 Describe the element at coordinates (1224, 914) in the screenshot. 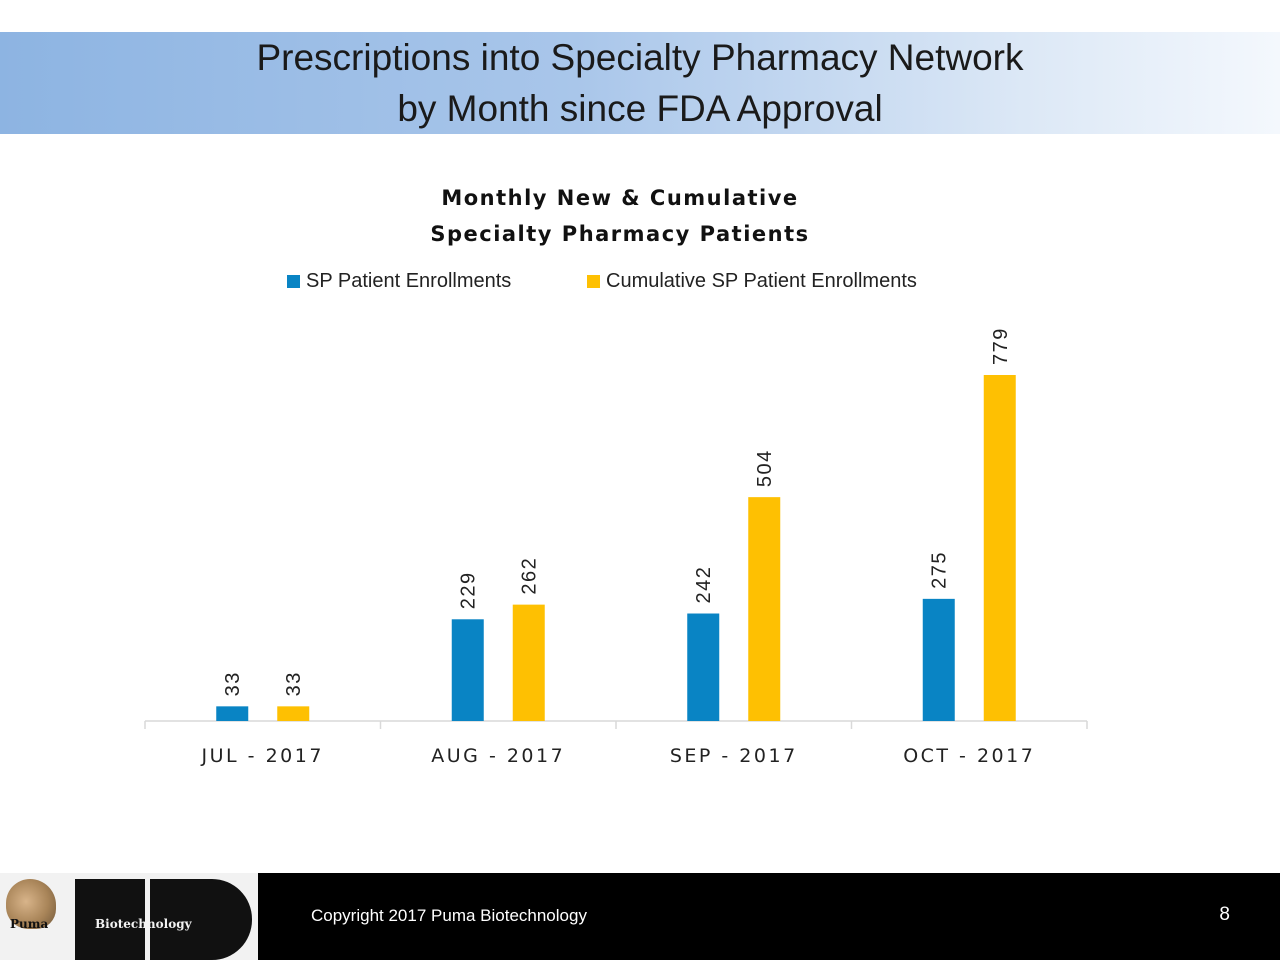

I see `page-number: 8` at that location.